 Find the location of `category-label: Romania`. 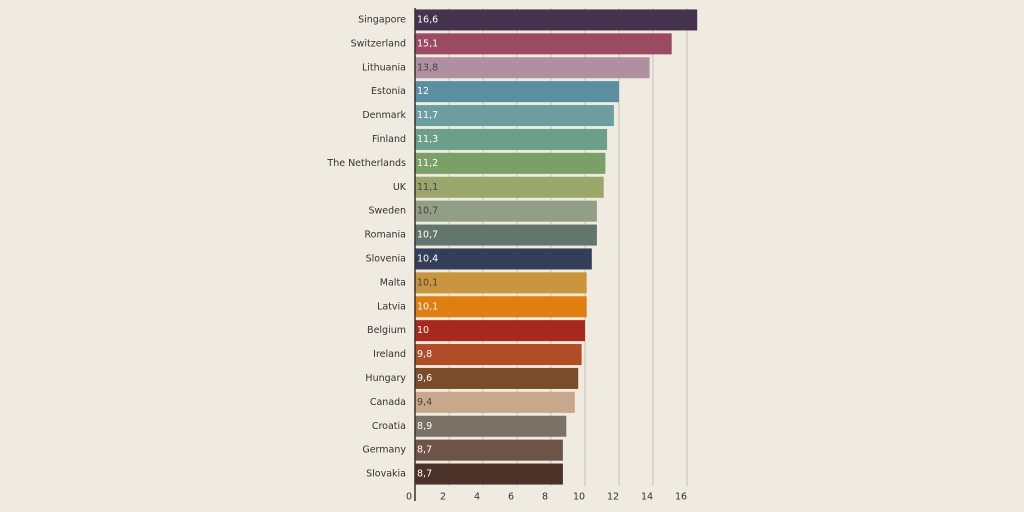

category-label: Romania is located at coordinates (385, 235).